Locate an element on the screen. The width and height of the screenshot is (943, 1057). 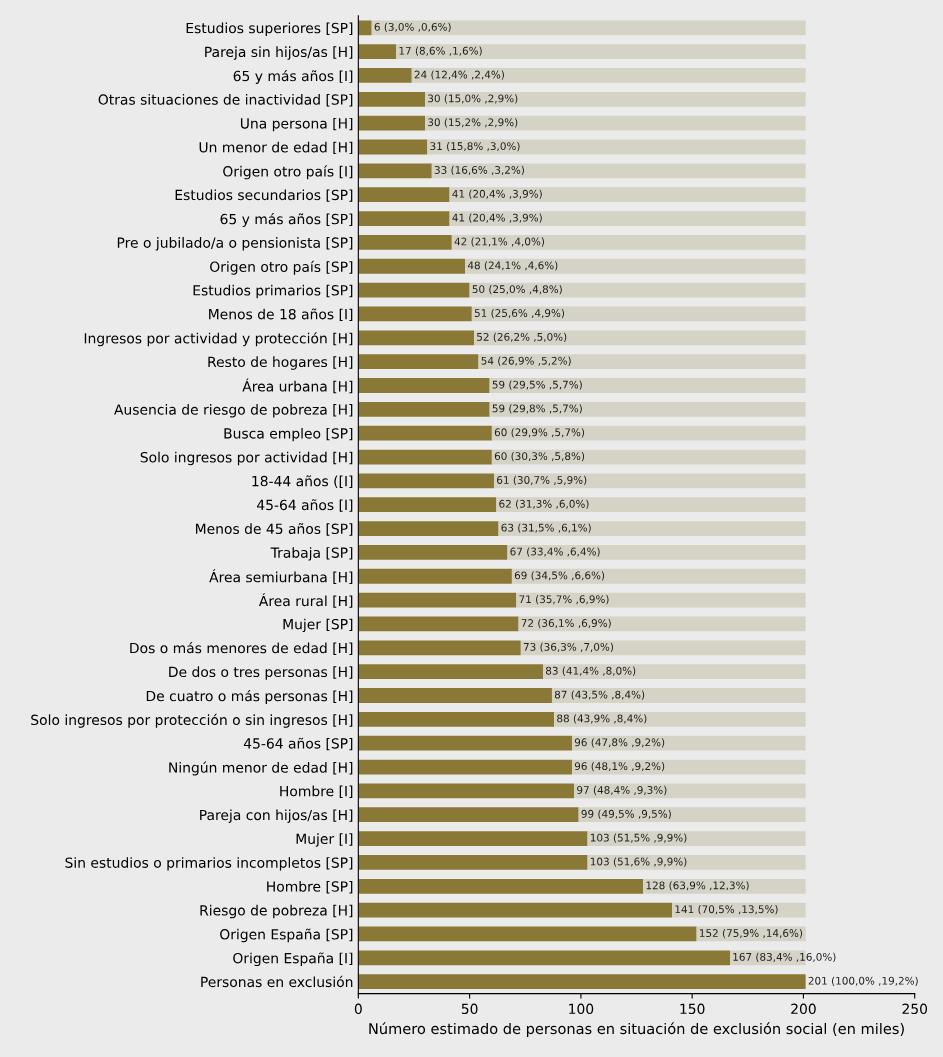
data-label: 17 (8,6% ,1,6%) is located at coordinates (440, 51).